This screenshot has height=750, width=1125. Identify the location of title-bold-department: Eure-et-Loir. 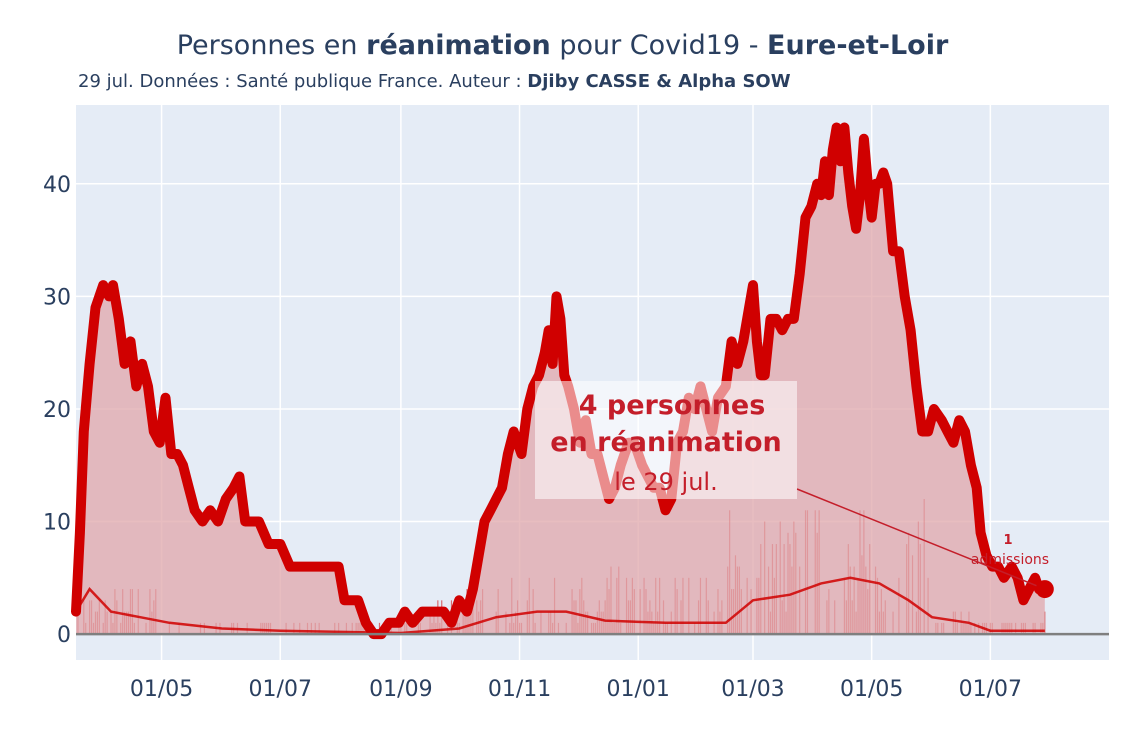
(858, 45).